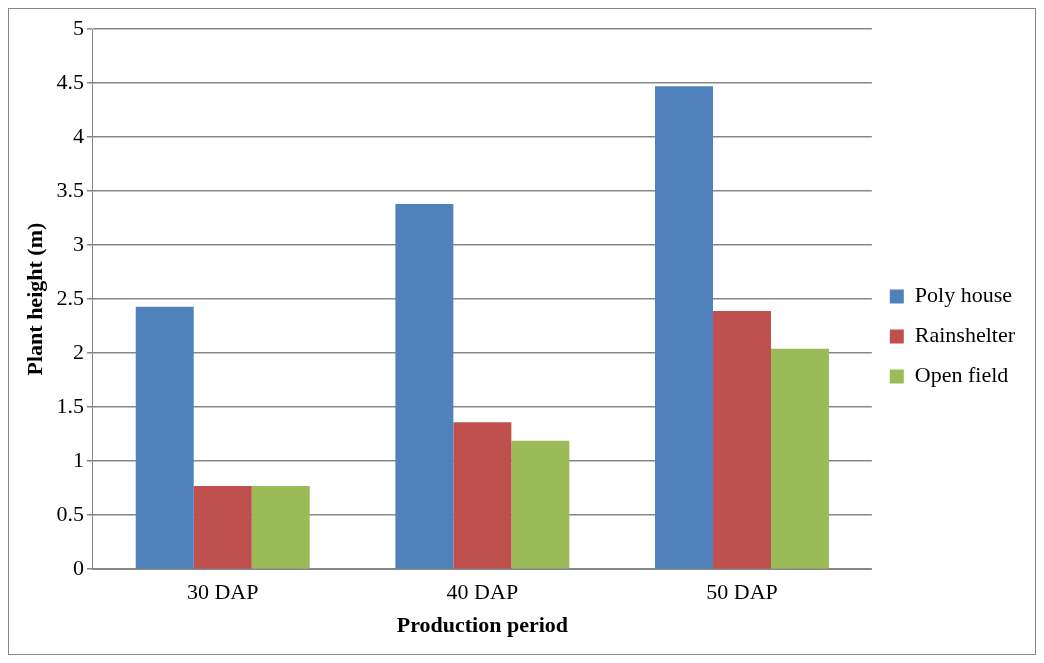 This screenshot has width=1044, height=663. I want to click on legend-label: Open field, so click(961, 375).